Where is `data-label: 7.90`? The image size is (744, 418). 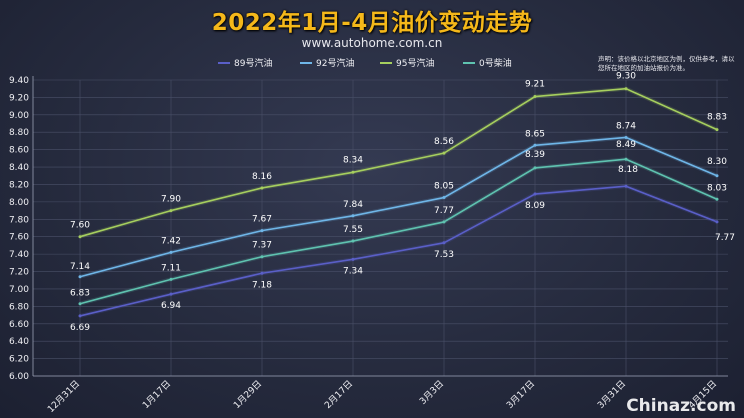
data-label: 7.90 is located at coordinates (171, 200).